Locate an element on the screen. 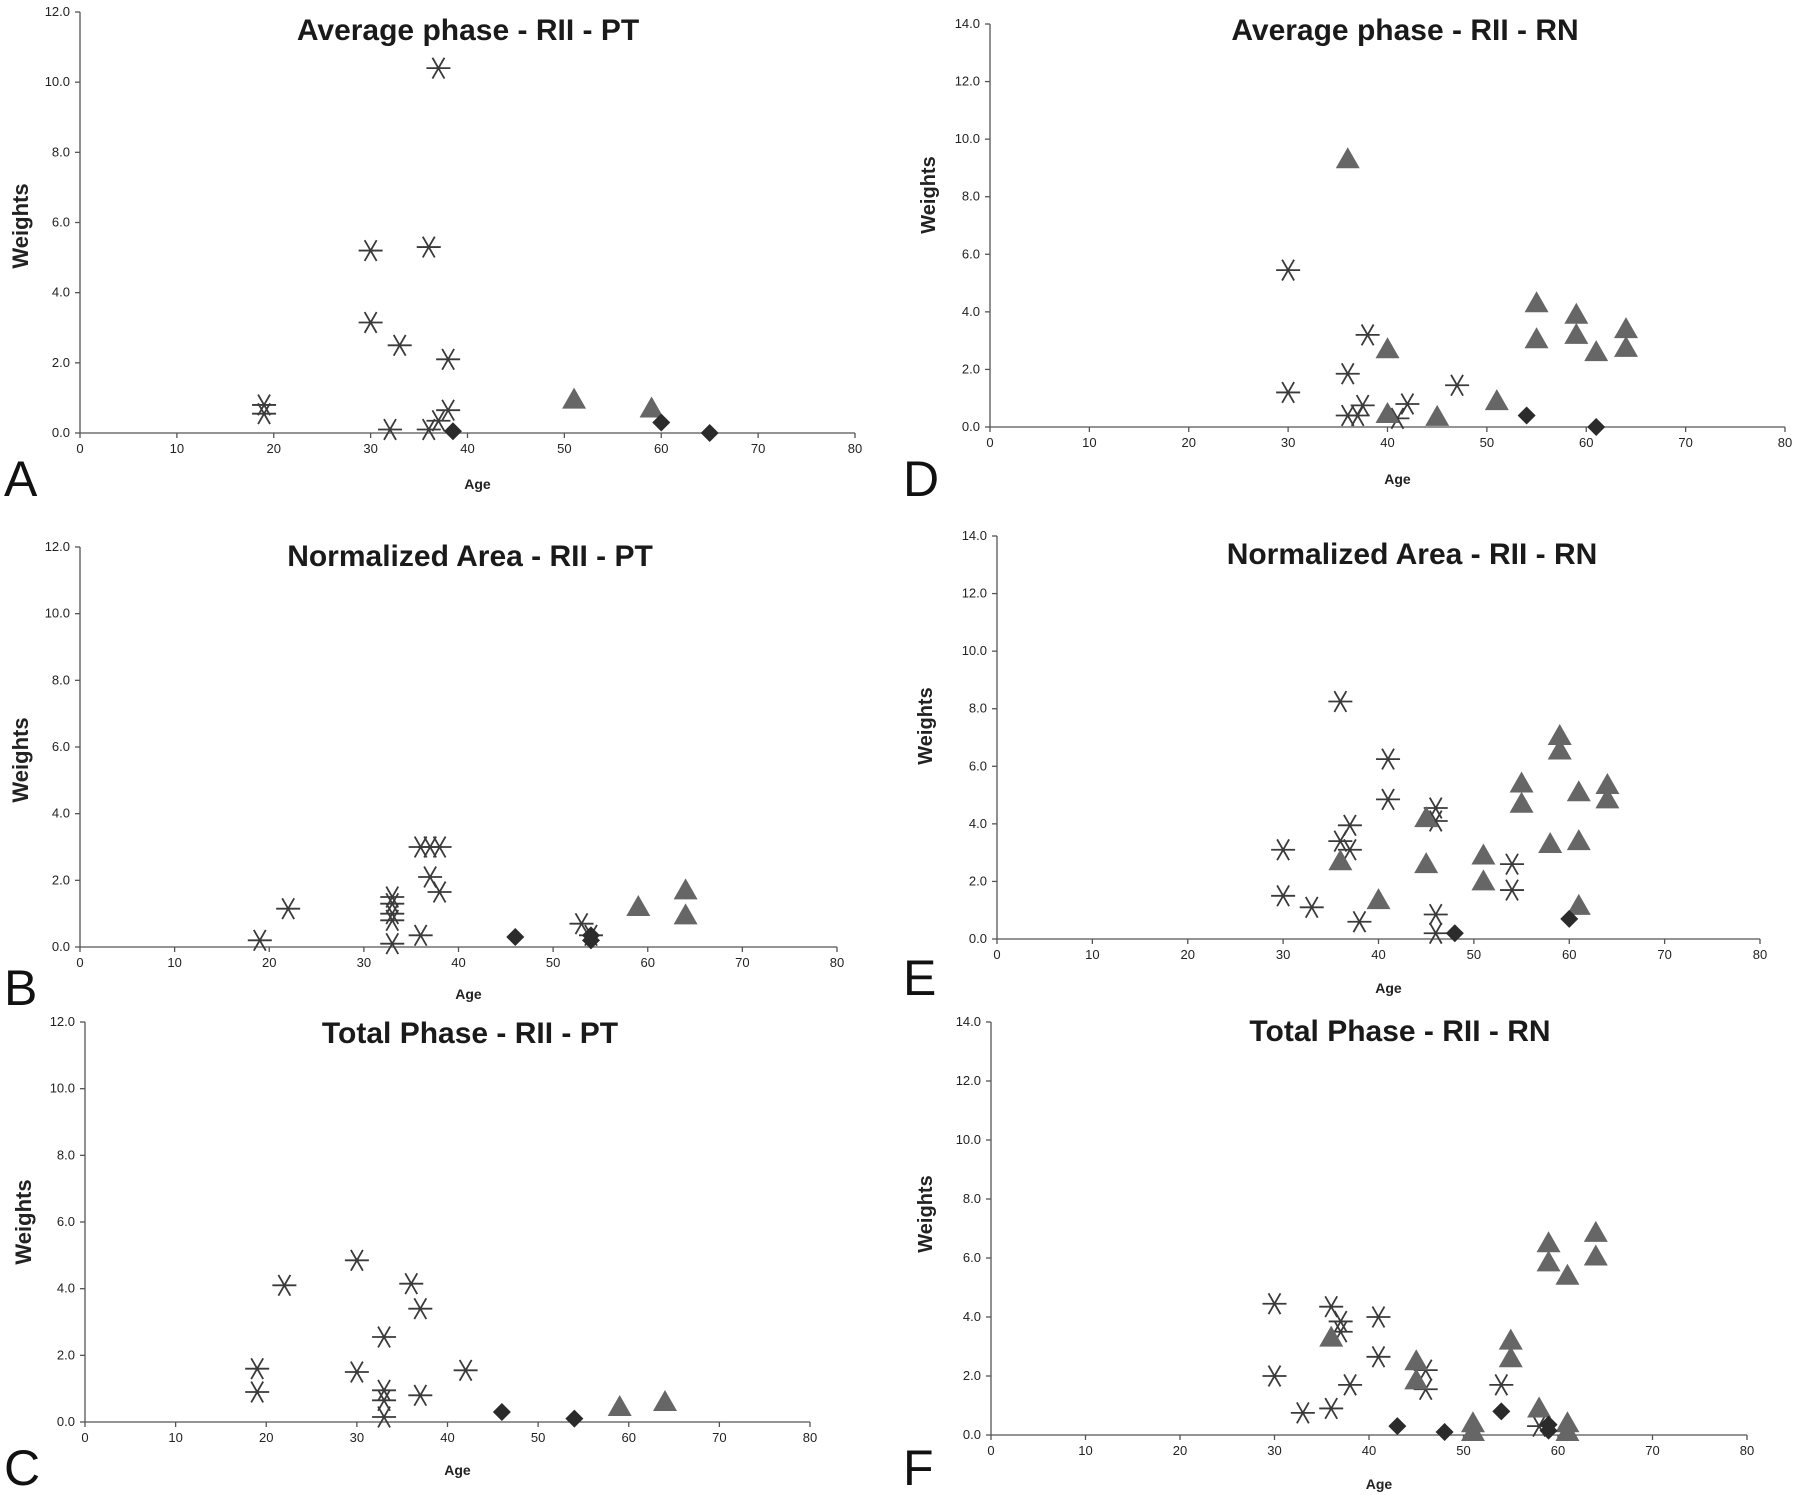  y-tick-label: 14.0 is located at coordinates (967, 23).